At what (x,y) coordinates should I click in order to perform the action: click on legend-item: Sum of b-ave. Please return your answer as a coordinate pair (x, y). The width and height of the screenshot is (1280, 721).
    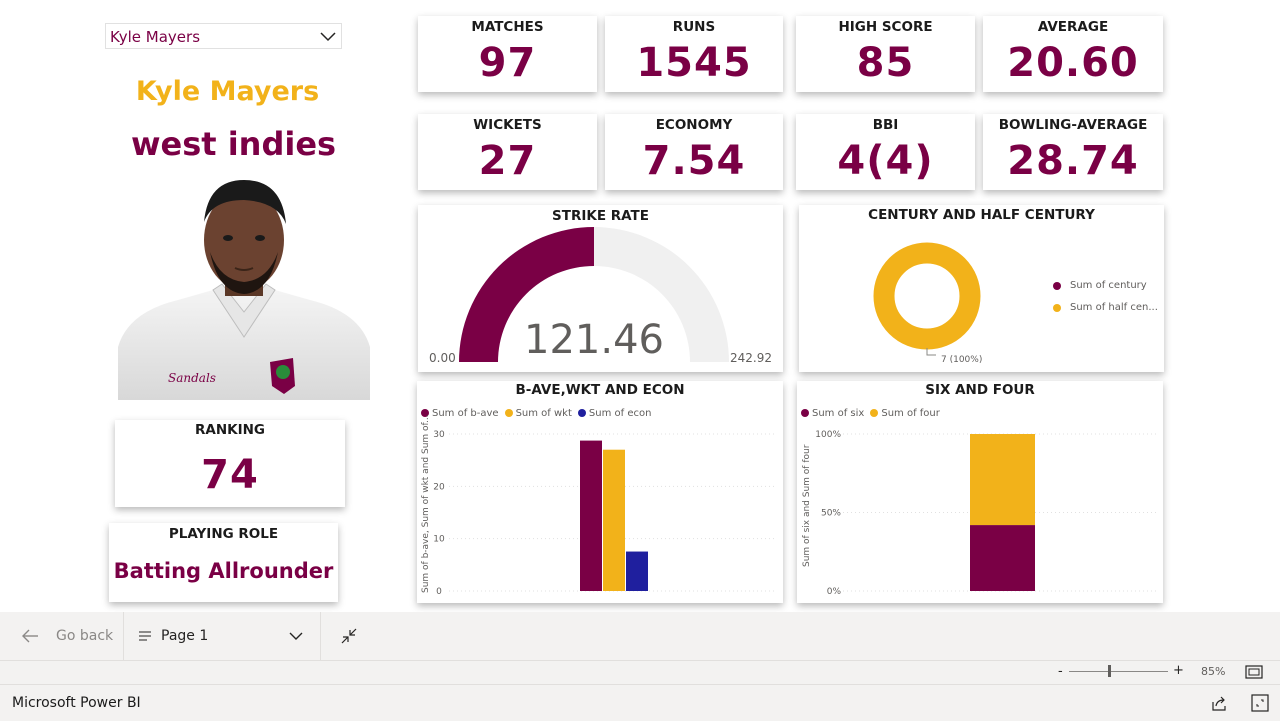
    Looking at the image, I should click on (460, 413).